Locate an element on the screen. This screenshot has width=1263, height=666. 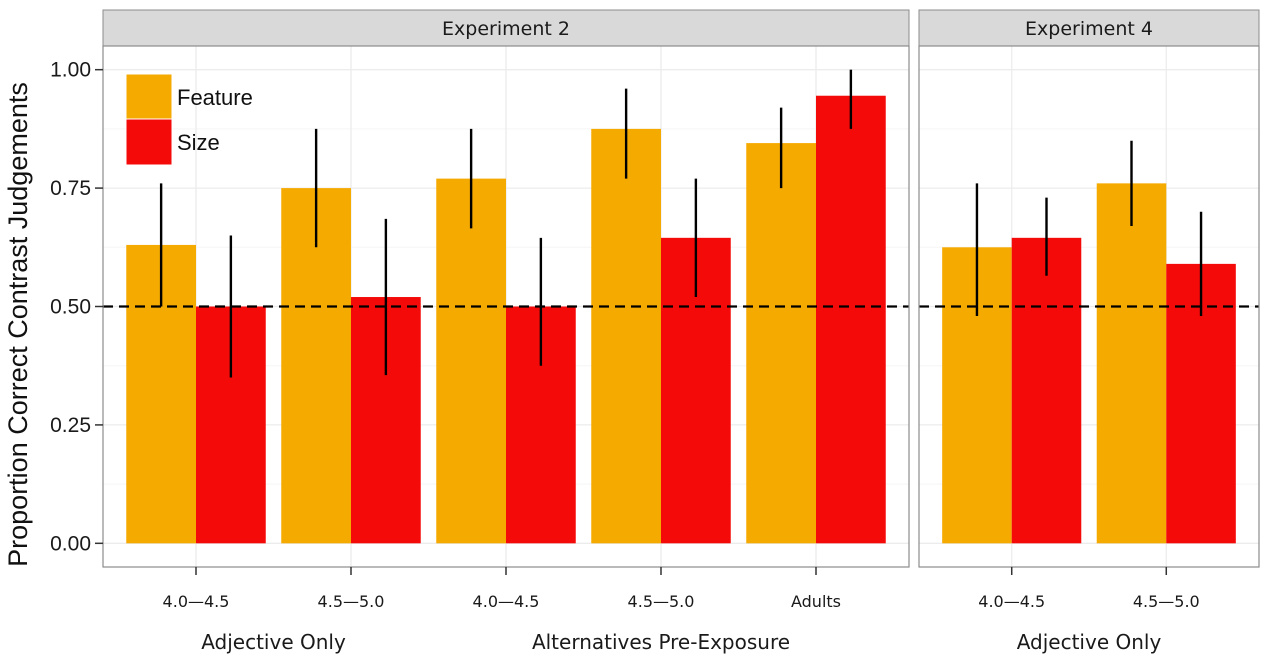
y-tick-label: 1.00 is located at coordinates (70, 70).